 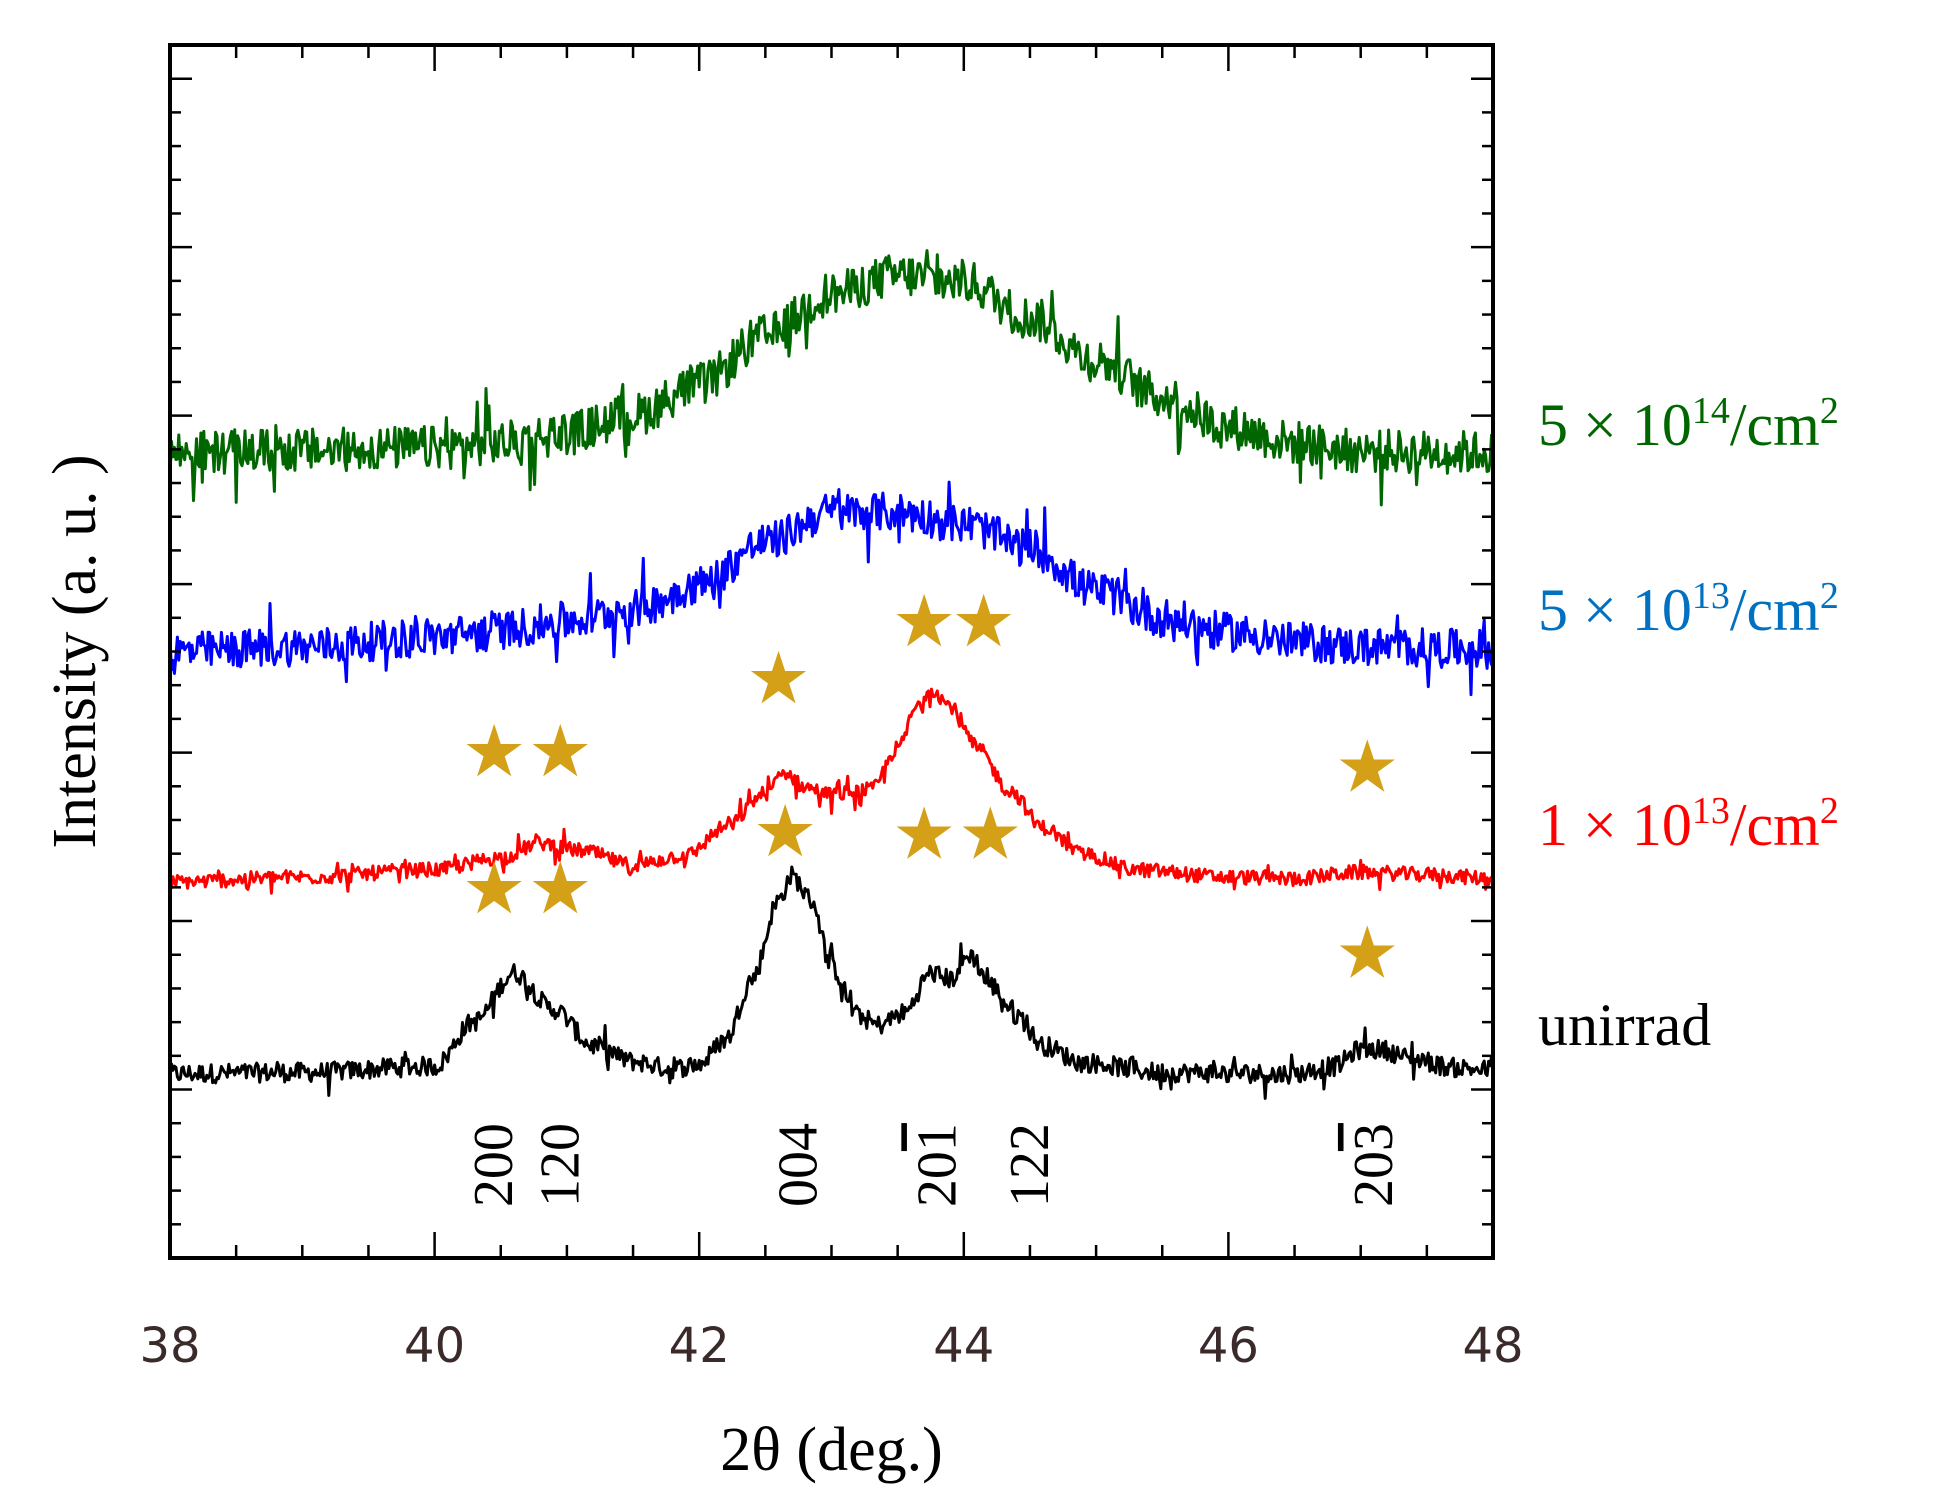 I want to click on peak-label-201: 201, so click(x=937, y=1165).